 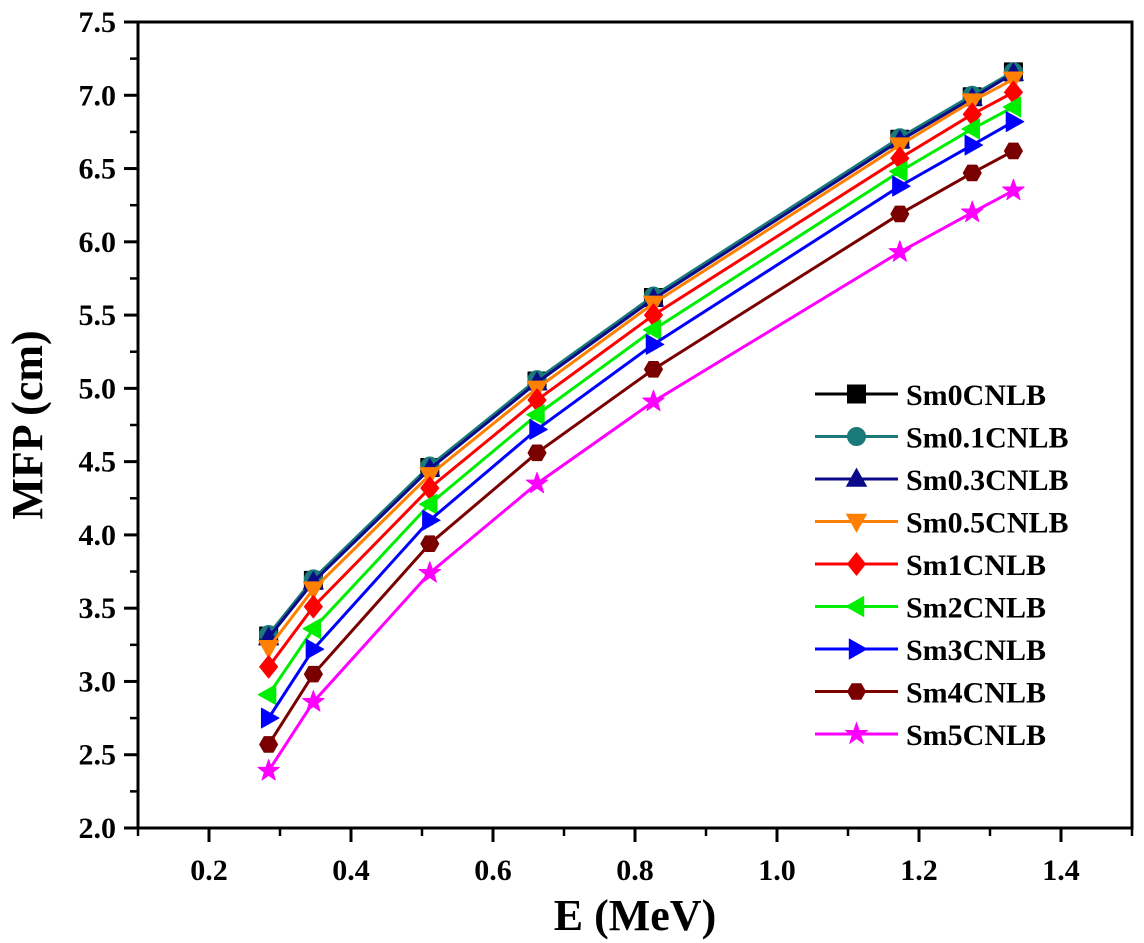 What do you see at coordinates (98, 681) in the screenshot?
I see `y-tick-label: 3.0` at bounding box center [98, 681].